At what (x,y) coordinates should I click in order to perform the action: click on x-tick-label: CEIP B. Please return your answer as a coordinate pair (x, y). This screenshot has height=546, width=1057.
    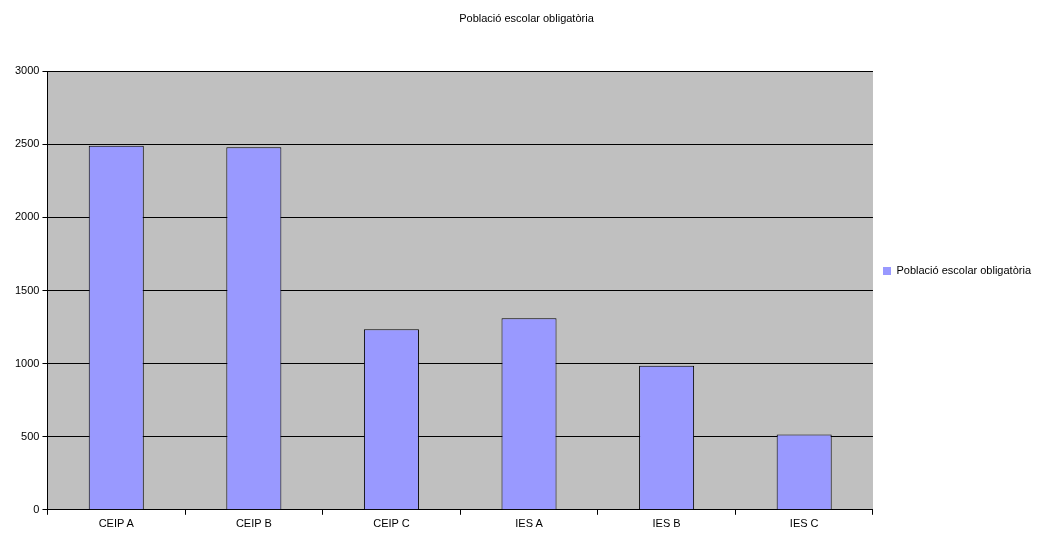
    Looking at the image, I should click on (253, 523).